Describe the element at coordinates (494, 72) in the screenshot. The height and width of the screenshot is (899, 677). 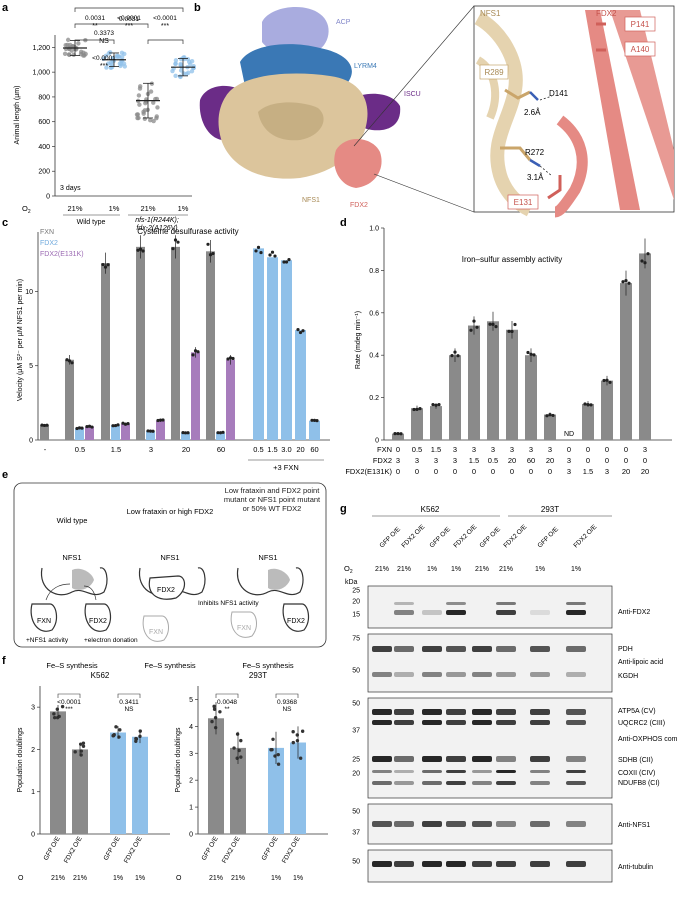
I see `zoom-r289: R289` at that location.